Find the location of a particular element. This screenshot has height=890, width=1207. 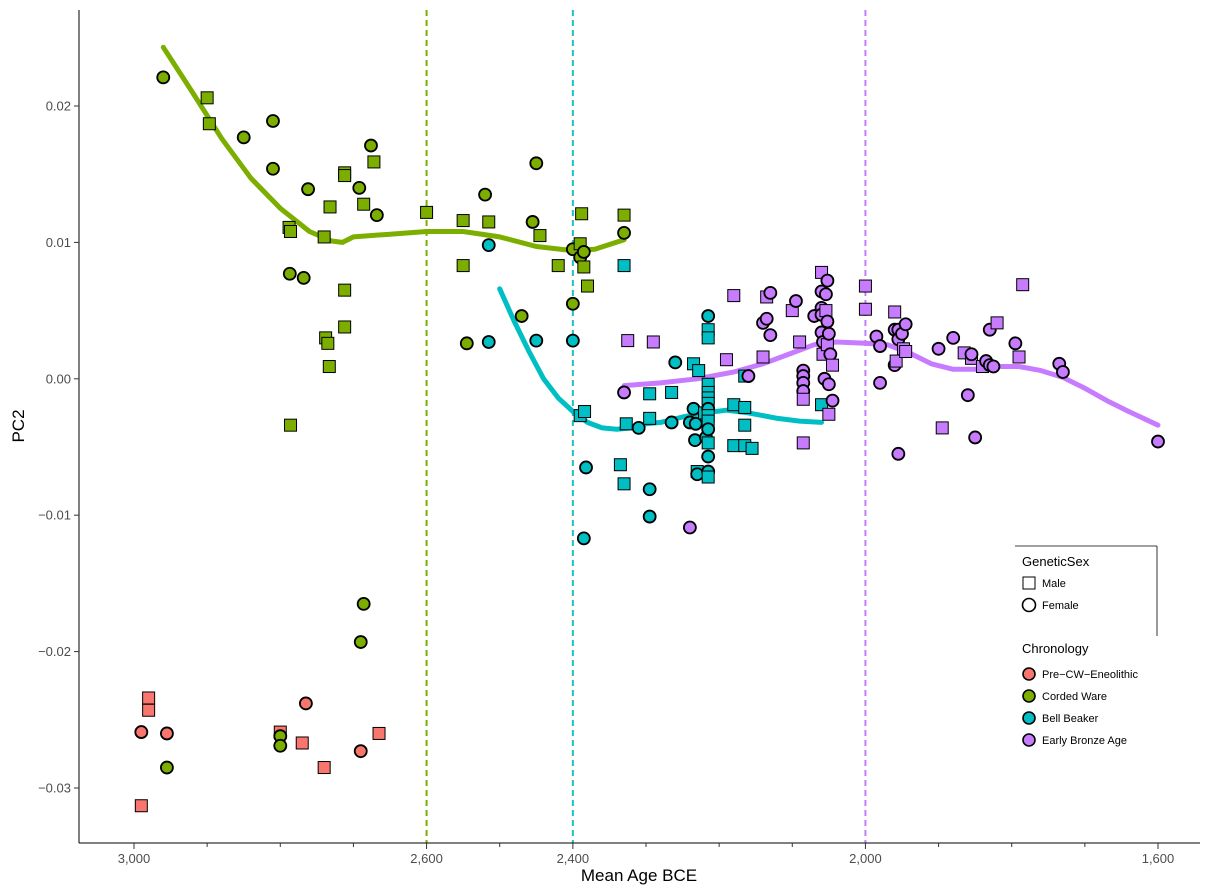

y-ticks: −0.03 −0.02 −0.01 0.00 0.01 0.02 is located at coordinates (58, 447).